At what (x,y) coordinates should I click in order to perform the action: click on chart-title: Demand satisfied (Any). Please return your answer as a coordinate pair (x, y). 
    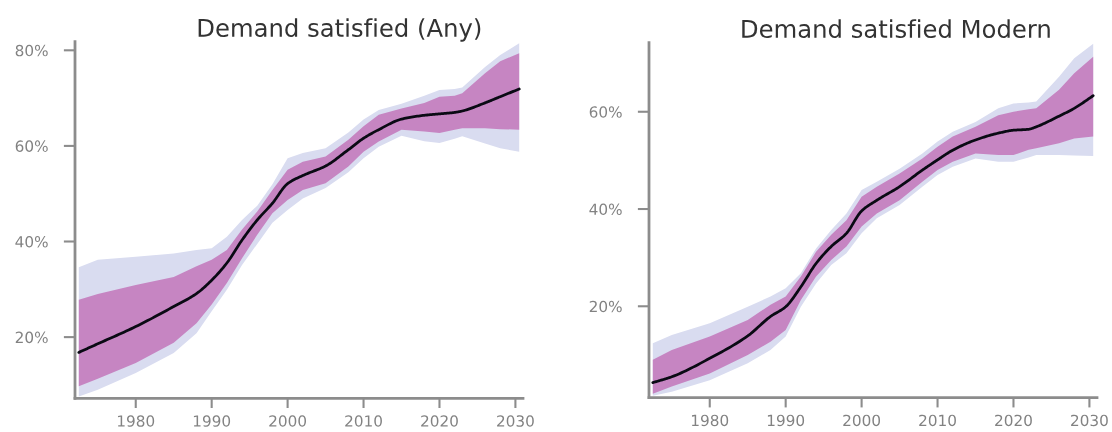
    Looking at the image, I should click on (339, 30).